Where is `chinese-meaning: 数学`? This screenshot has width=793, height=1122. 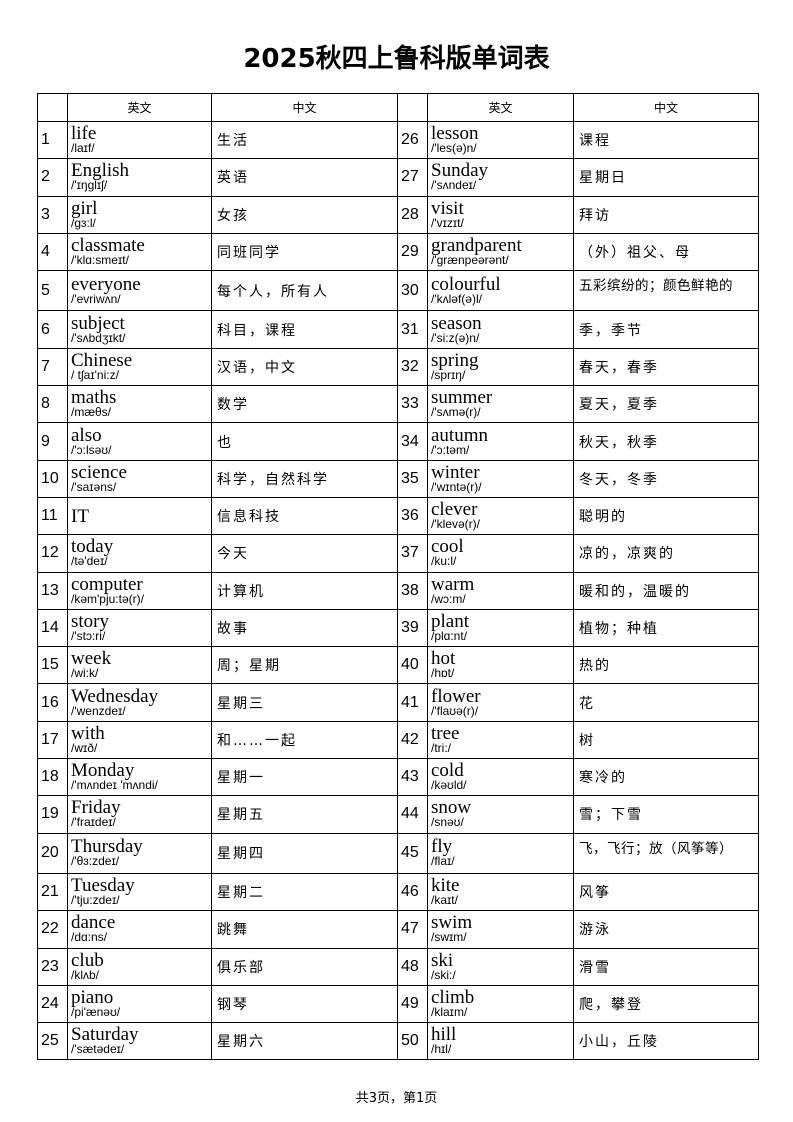 chinese-meaning: 数学 is located at coordinates (304, 404).